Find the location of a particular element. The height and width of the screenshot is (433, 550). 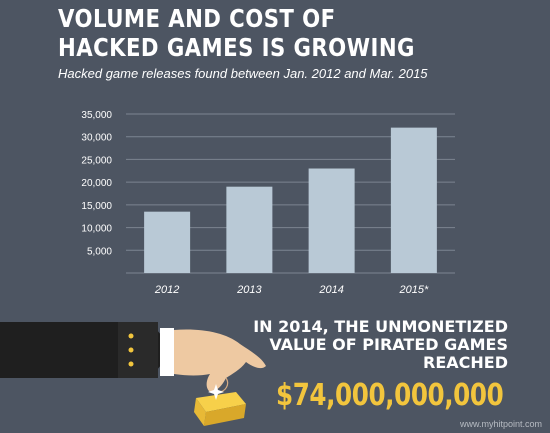

callout-line-1: IN 2014, THE UNMONETIZED is located at coordinates (380, 326).